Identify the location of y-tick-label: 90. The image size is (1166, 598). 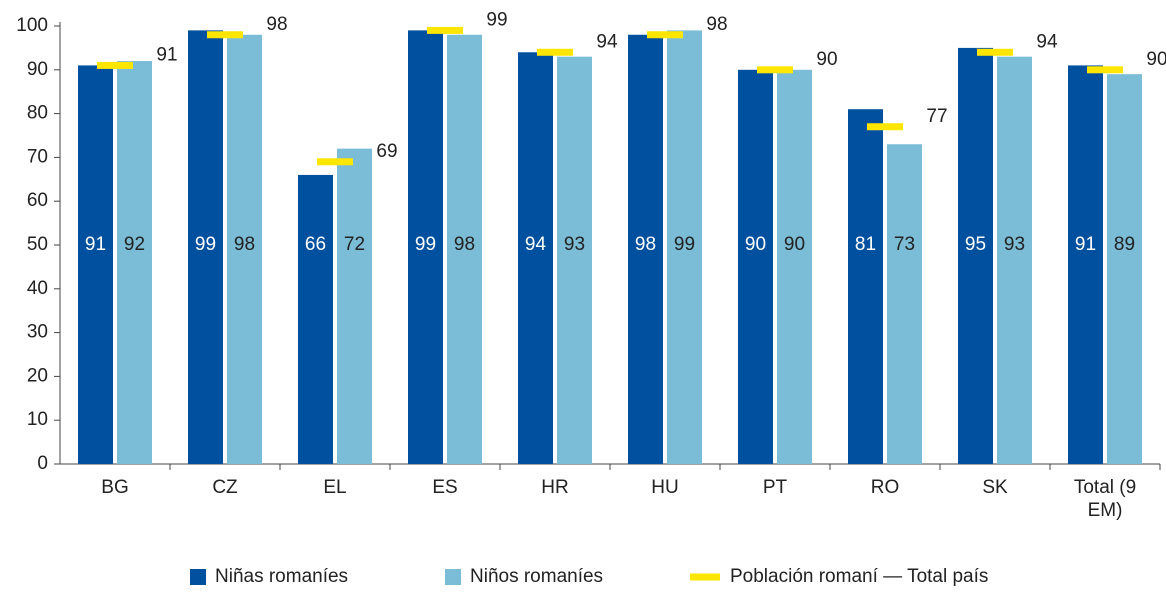
(37, 69).